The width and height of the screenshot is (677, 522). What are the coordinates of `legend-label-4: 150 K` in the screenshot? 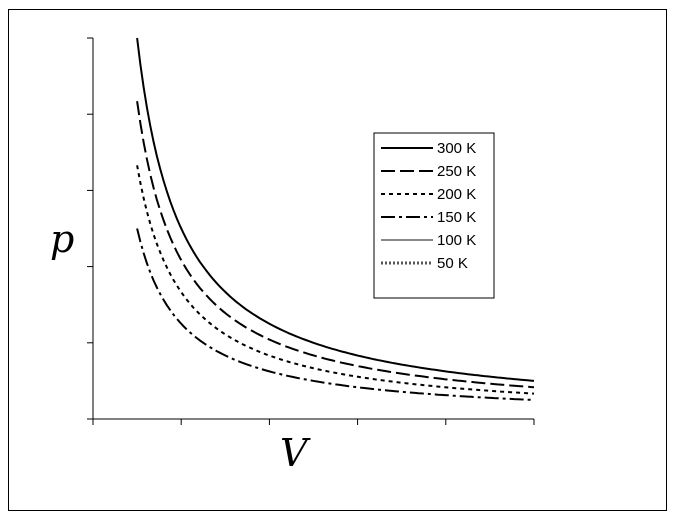 It's located at (456, 217).